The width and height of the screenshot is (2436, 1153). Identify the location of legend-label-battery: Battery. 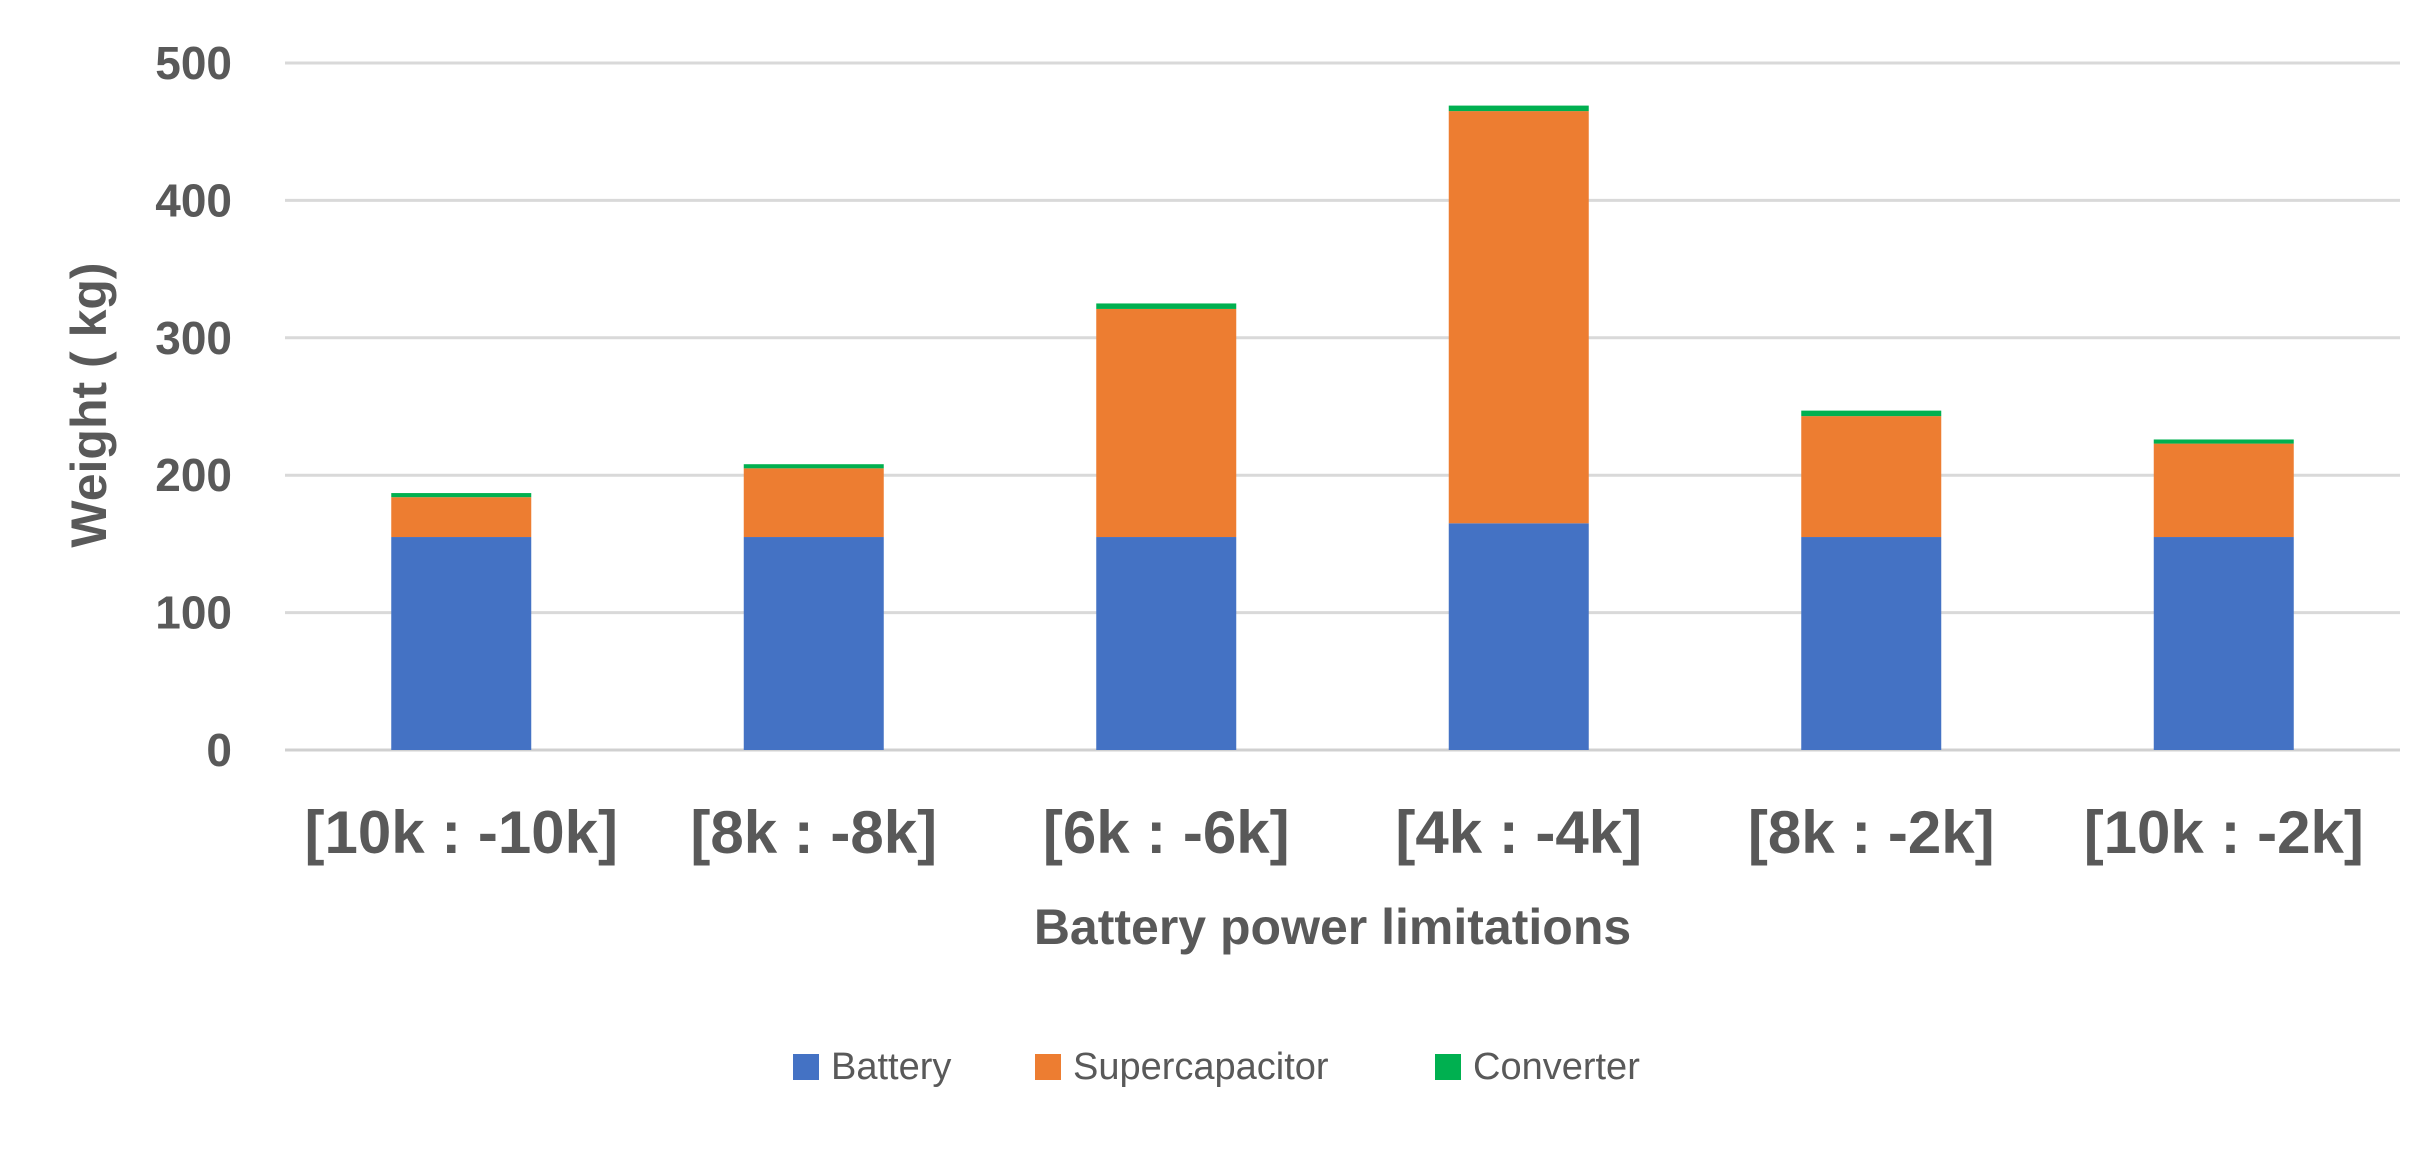
(891, 1067).